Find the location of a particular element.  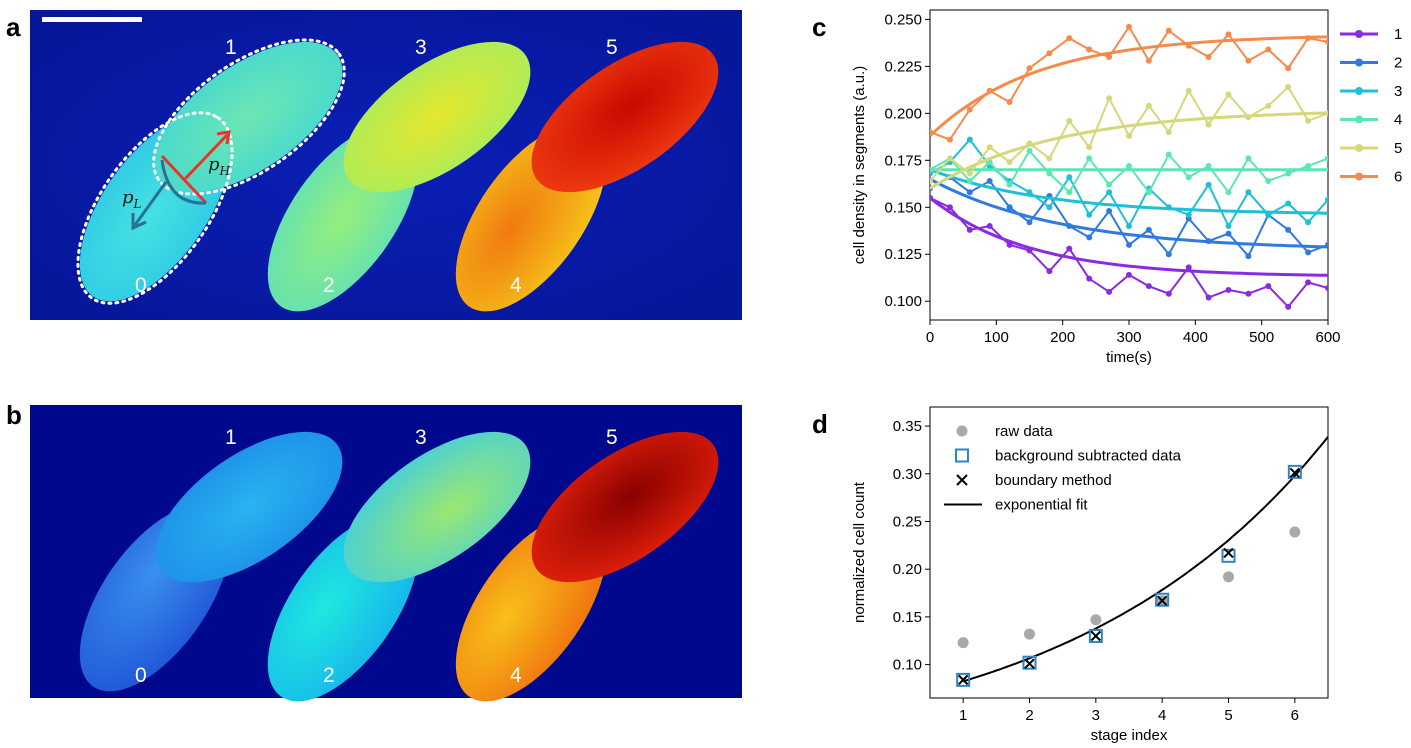

chart-c-ytick-label: 0.225 is located at coordinates (903, 66).